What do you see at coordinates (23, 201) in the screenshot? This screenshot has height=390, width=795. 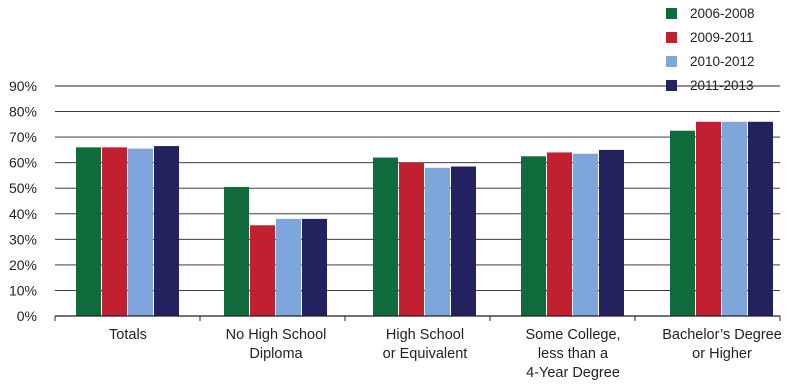 I see `y-axis-ticks: 0% 10% 20% 30% 40% 50% 60% 70% 80% 90%` at bounding box center [23, 201].